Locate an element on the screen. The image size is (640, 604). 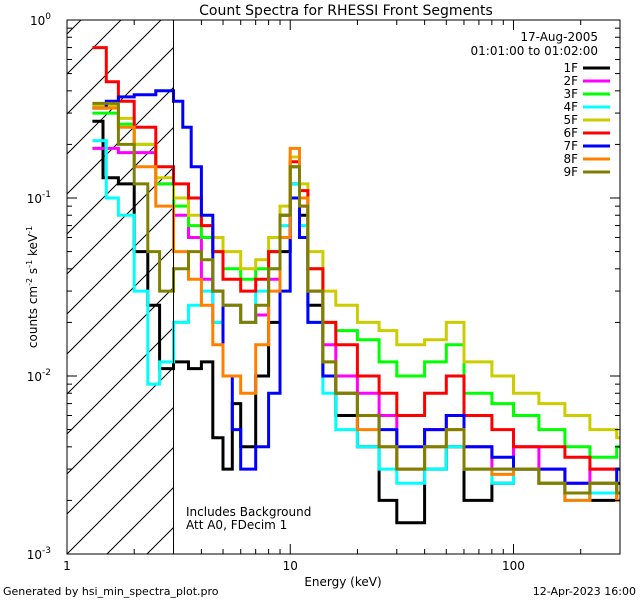
date-label: 17-Aug-2005 is located at coordinates (559, 37).